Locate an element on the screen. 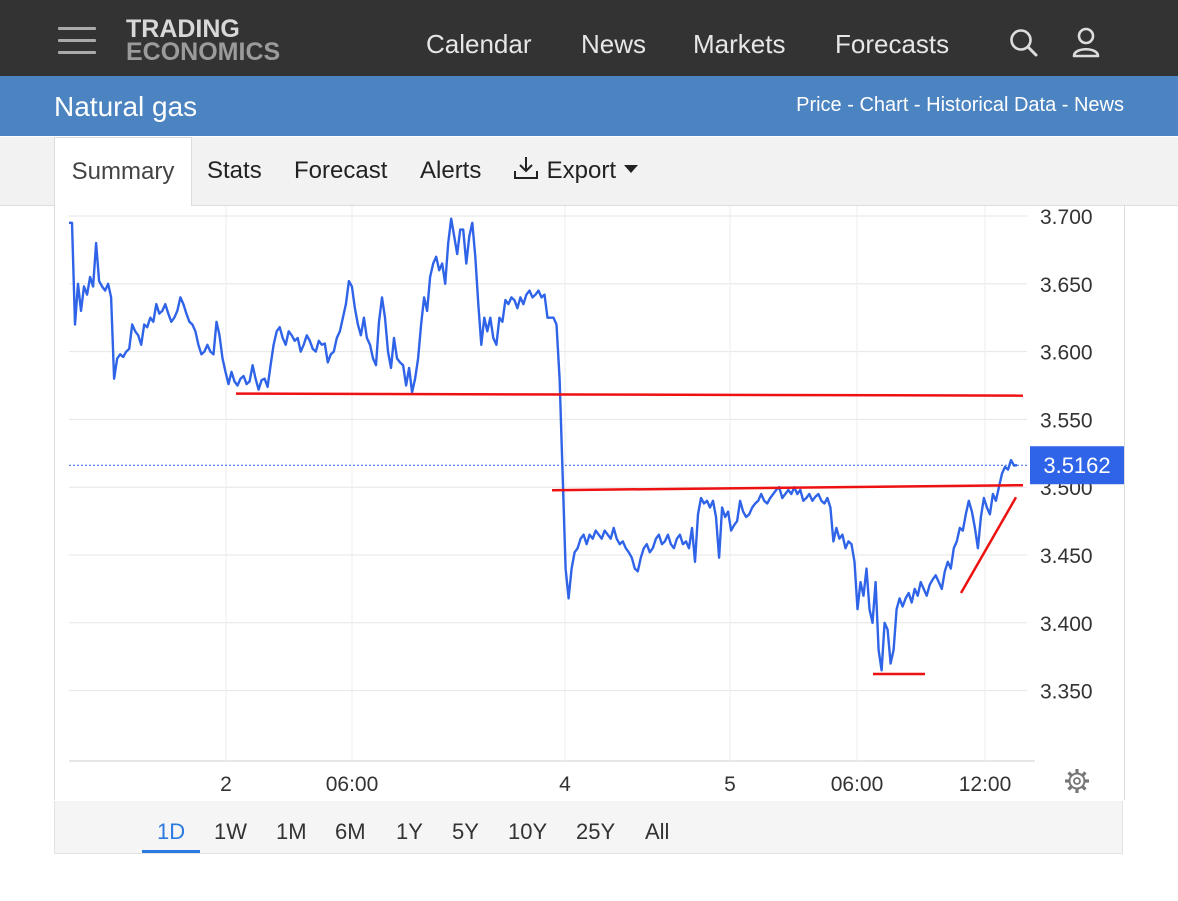 The height and width of the screenshot is (901, 1178). current-price-badge is located at coordinates (1077, 465).